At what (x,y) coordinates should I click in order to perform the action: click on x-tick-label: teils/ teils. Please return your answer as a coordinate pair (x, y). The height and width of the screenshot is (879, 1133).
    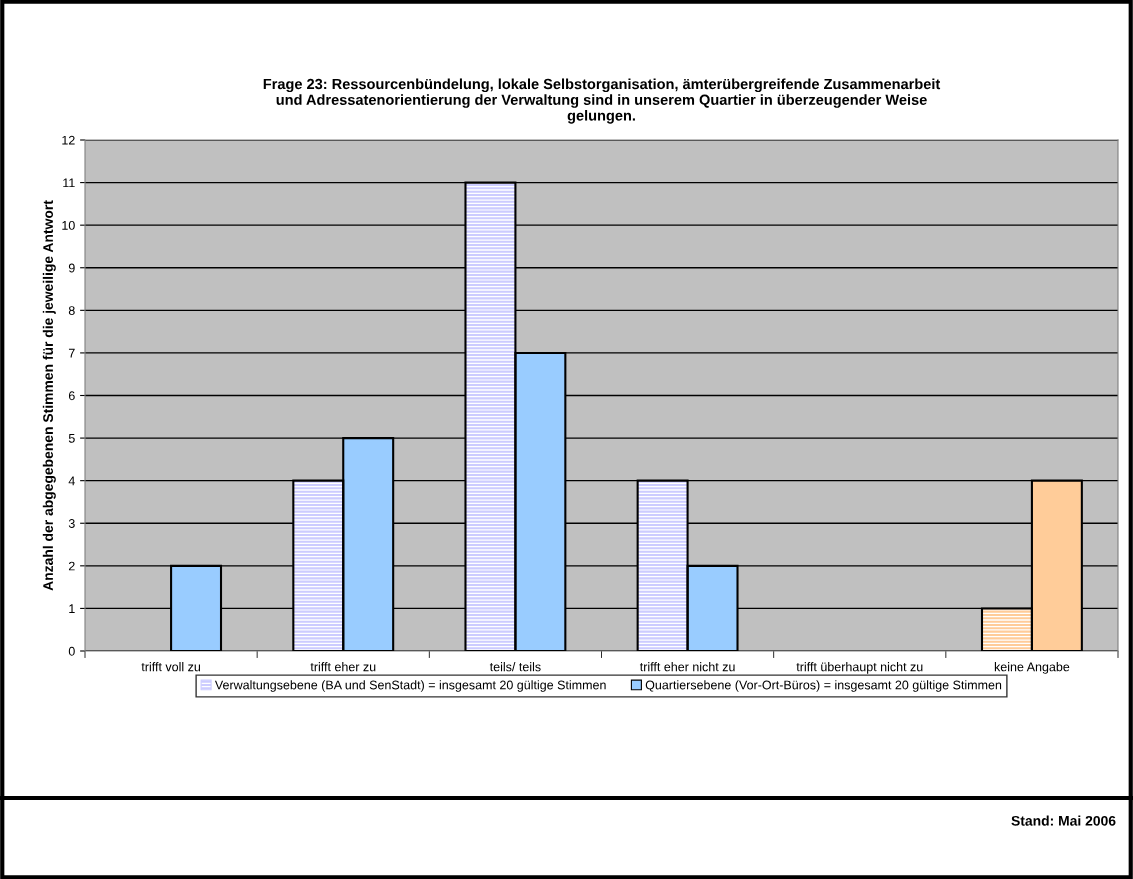
    Looking at the image, I should click on (515, 667).